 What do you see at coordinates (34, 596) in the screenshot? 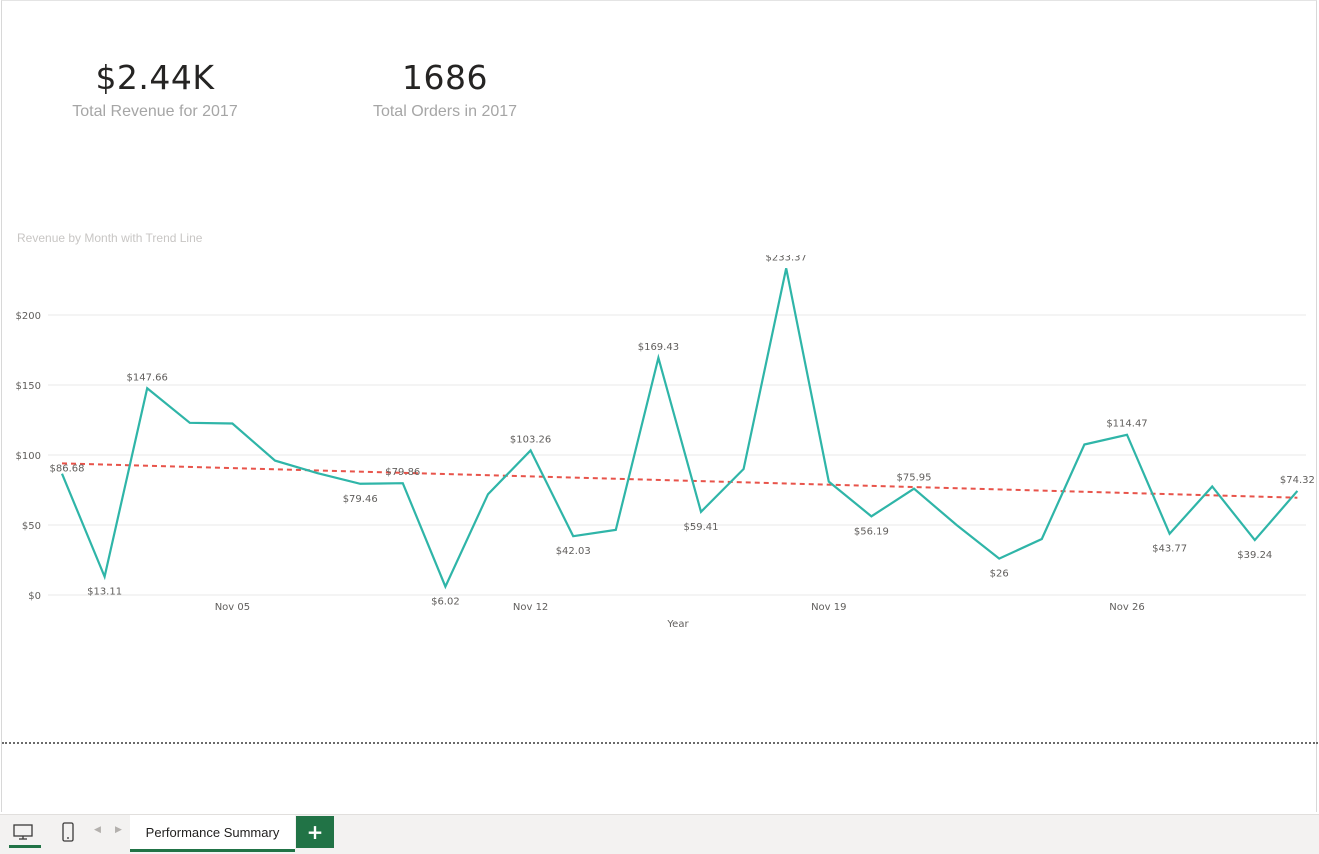
I see `y-tick-label: $0` at bounding box center [34, 596].